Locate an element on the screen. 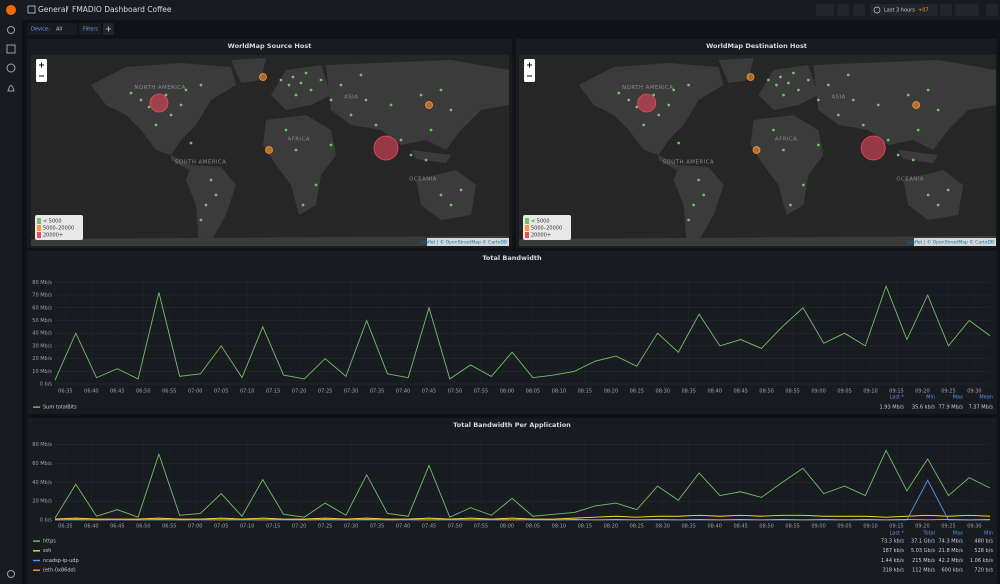 The width and height of the screenshot is (1000, 584). explore-icon is located at coordinates (11, 68).